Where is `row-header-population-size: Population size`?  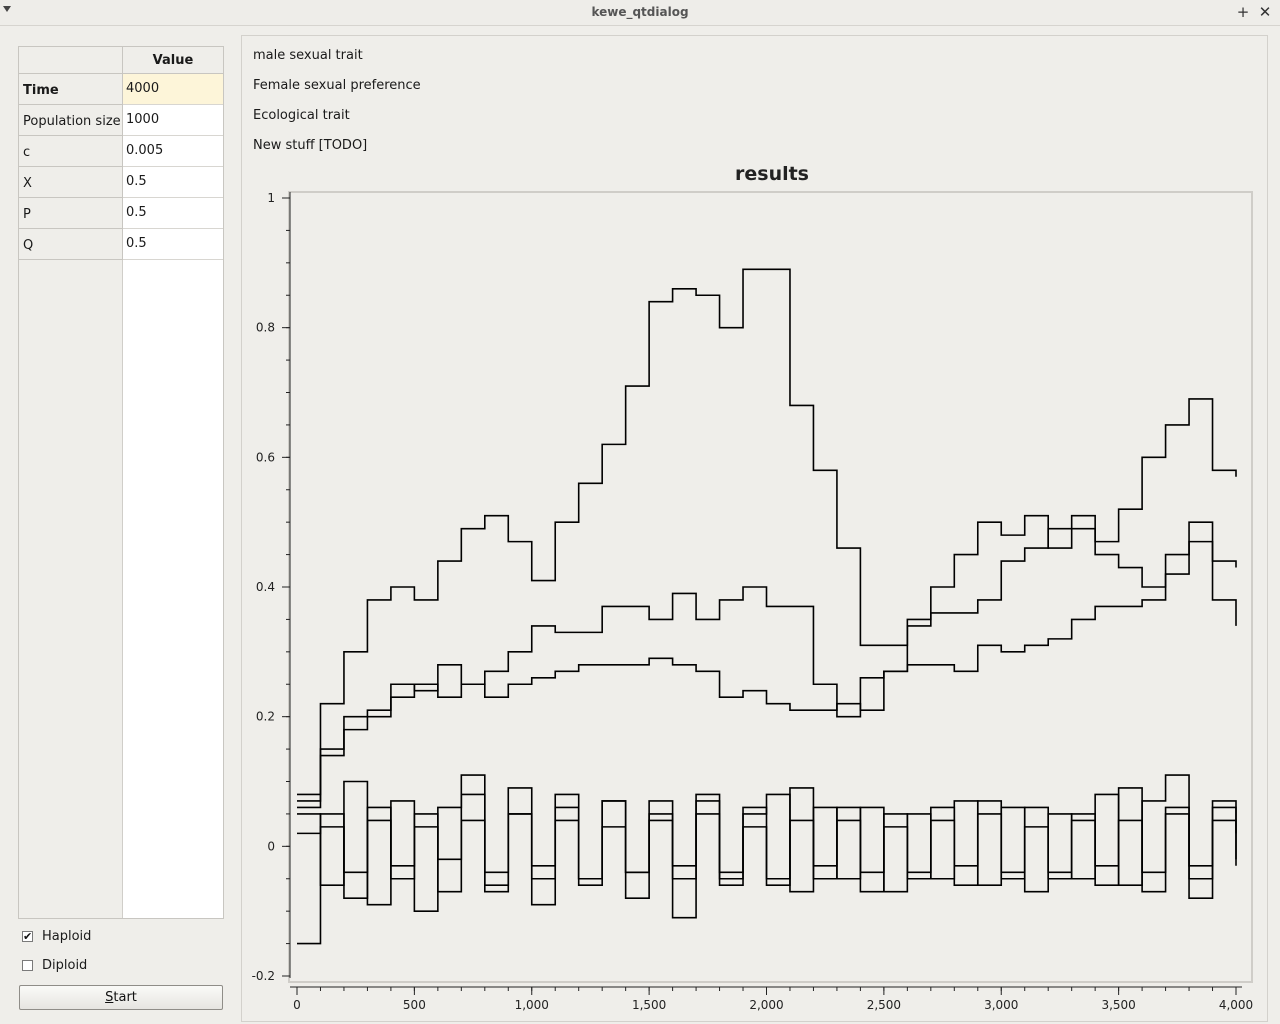 row-header-population-size: Population size is located at coordinates (71, 120).